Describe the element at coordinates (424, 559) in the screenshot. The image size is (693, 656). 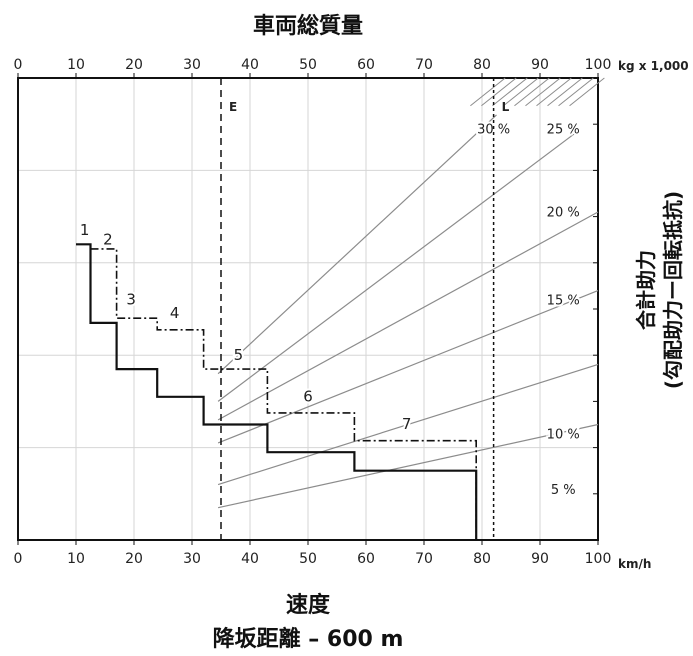
I see `x-tick-label: 70` at that location.